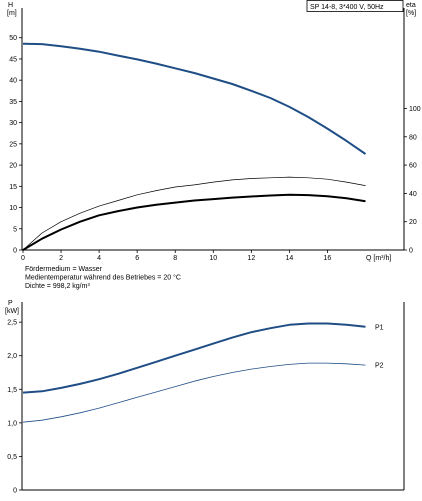 Image resolution: width=422 pixels, height=501 pixels. What do you see at coordinates (411, 251) in the screenshot?
I see `right-tick-label: 0` at bounding box center [411, 251].